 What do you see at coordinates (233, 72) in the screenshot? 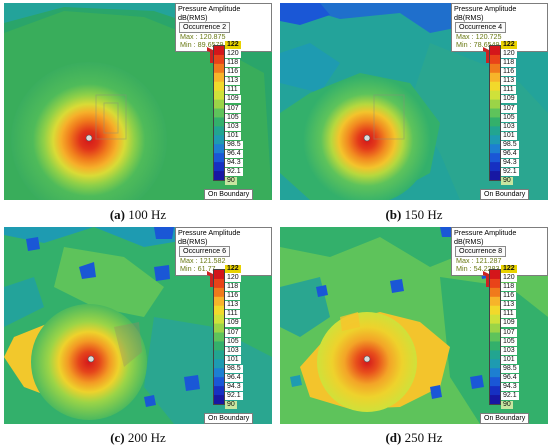
I see `color-scale-tick-label: 116` at bounding box center [233, 72].